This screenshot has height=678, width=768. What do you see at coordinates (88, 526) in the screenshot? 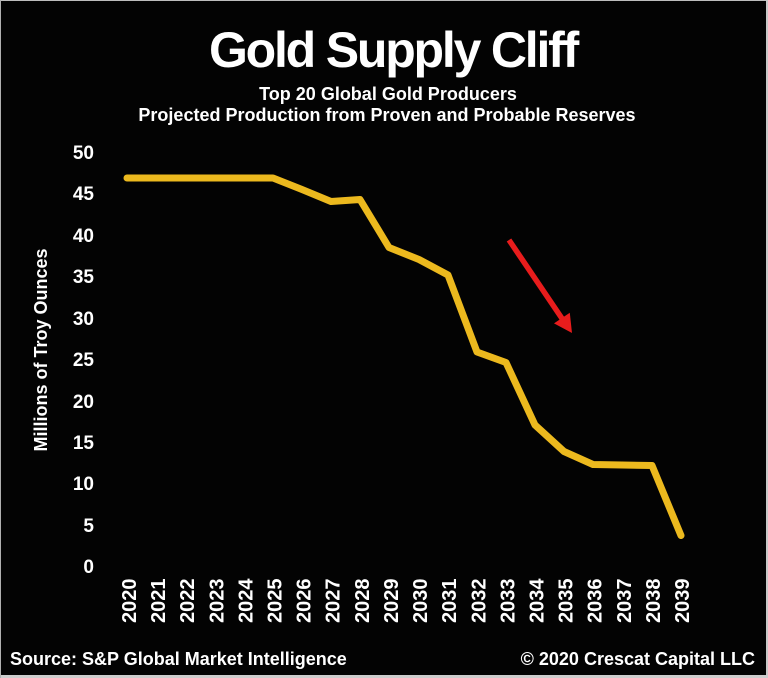
I see `svg-text: 5` at bounding box center [88, 526].